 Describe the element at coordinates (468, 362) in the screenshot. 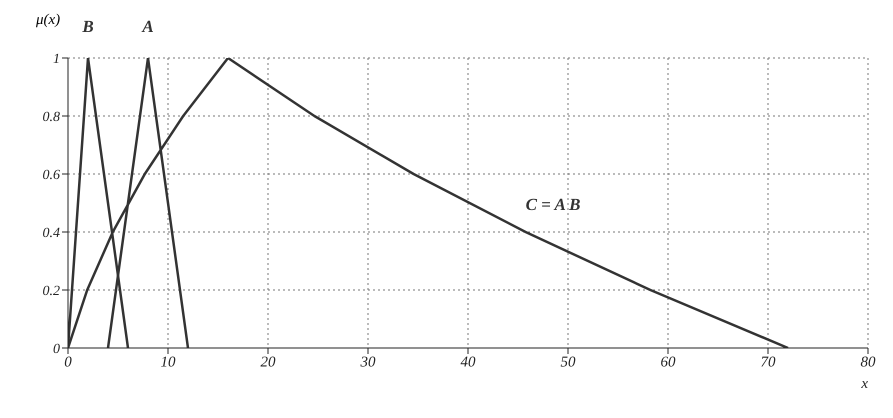

I see `x-tick-label: 40` at that location.